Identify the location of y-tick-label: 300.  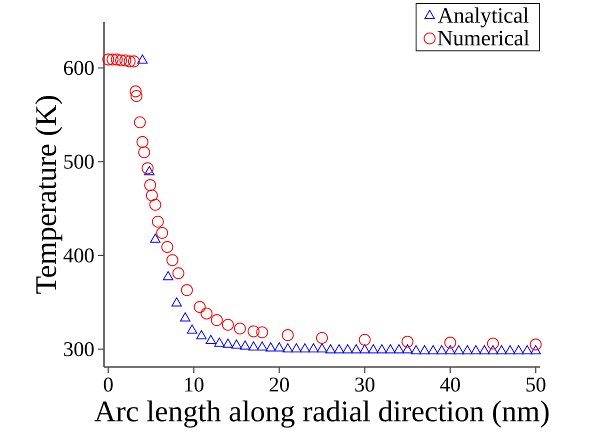
(79, 349).